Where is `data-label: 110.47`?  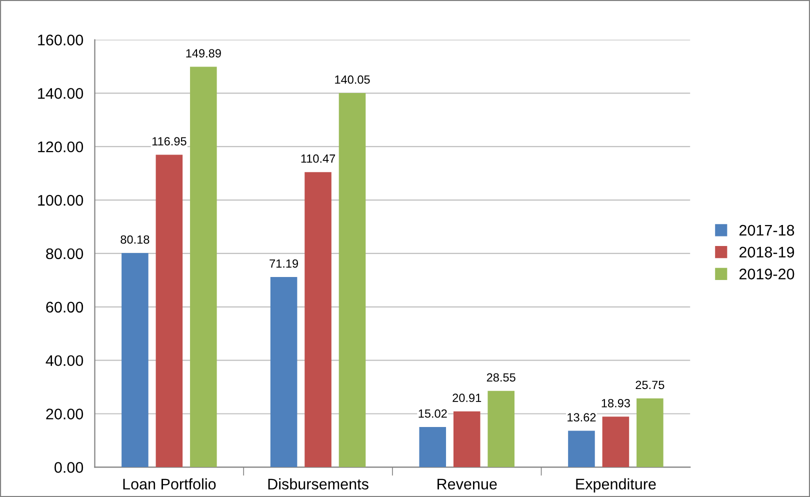
data-label: 110.47 is located at coordinates (318, 158).